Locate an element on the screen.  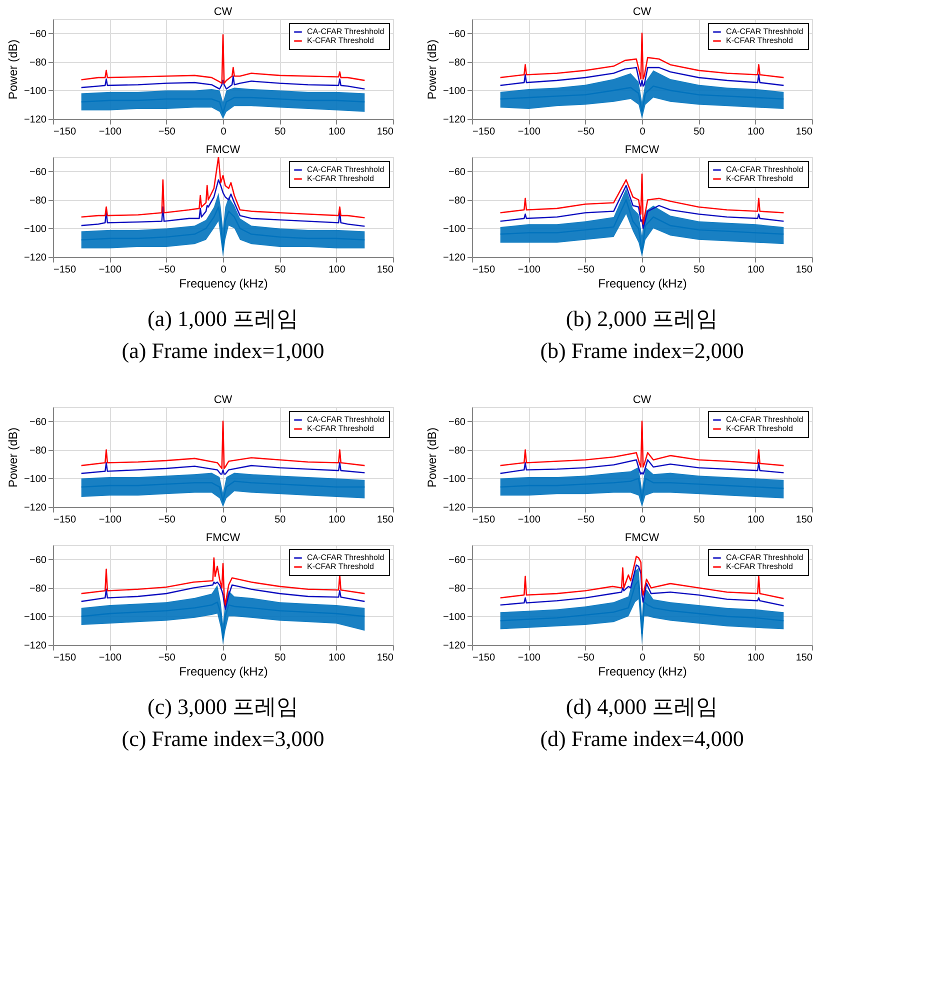
text: (b) Frame index=2,000 is located at coordinates (642, 350).